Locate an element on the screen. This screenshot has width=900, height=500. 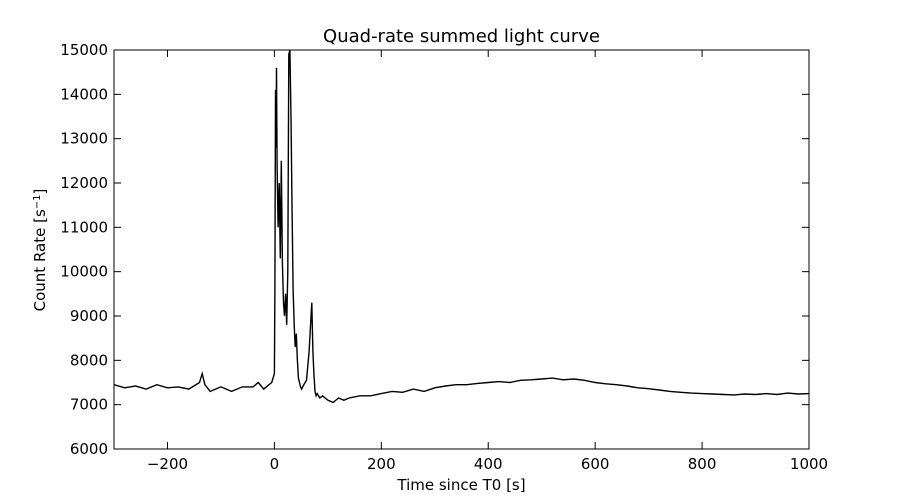
y-tick-label: 8000 is located at coordinates (89, 360).